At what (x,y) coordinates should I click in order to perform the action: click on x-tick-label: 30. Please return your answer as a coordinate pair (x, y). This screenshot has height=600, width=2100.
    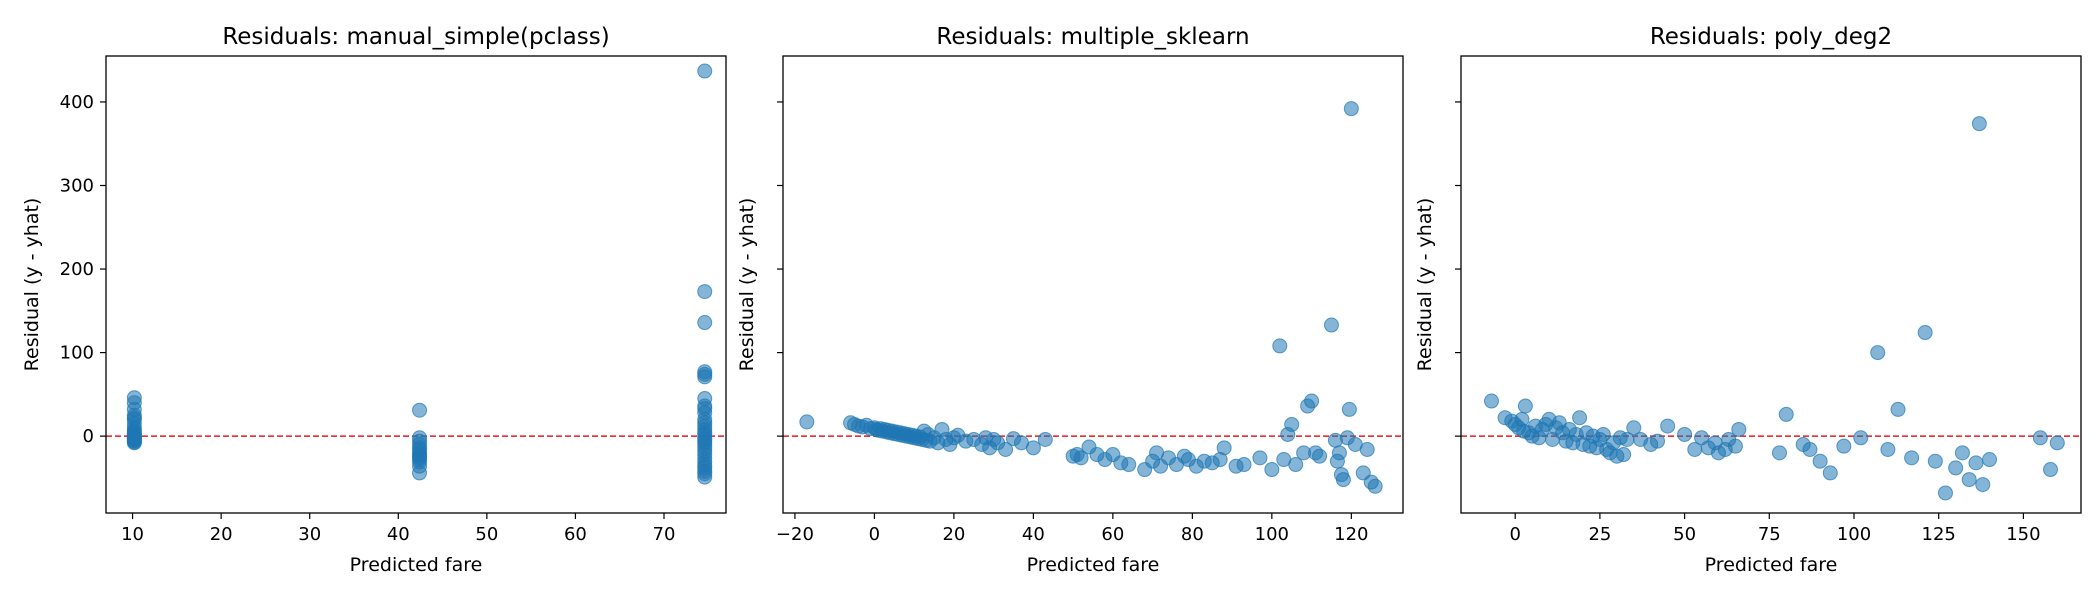
    Looking at the image, I should click on (309, 534).